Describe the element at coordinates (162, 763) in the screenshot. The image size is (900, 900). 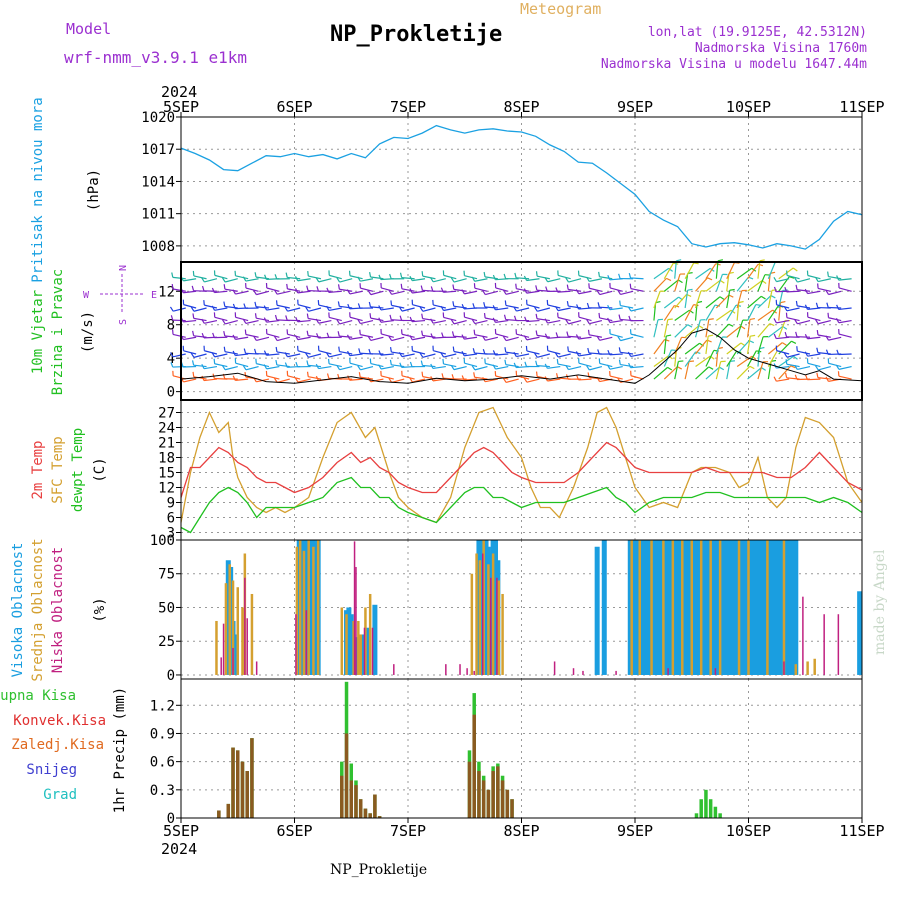
I see `precip-ytick-label: 0.6` at that location.